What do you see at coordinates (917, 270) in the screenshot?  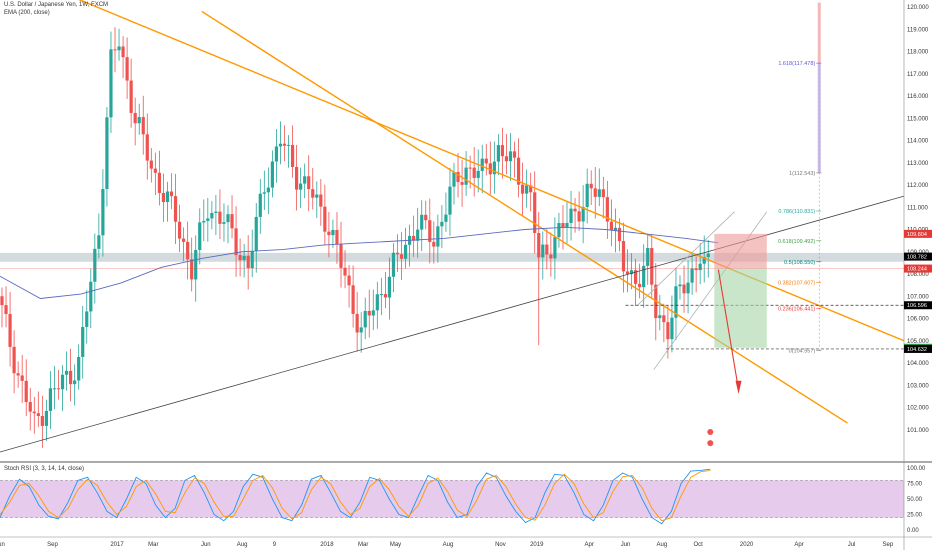 I see `price-label-text: 108.244` at bounding box center [917, 270].